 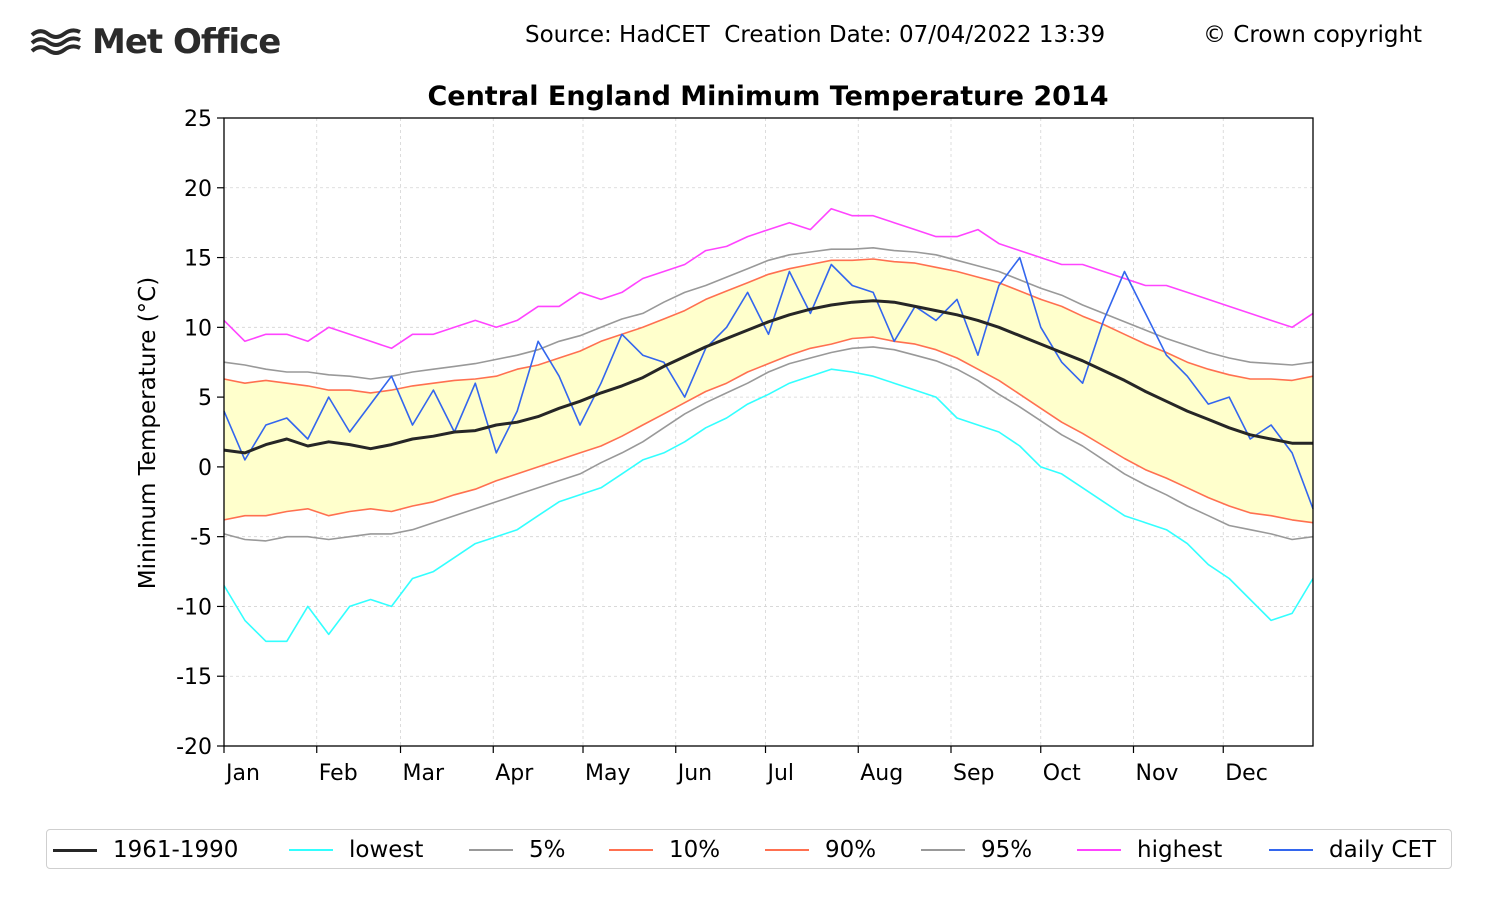 I want to click on legend-label: 90%, so click(x=851, y=850).